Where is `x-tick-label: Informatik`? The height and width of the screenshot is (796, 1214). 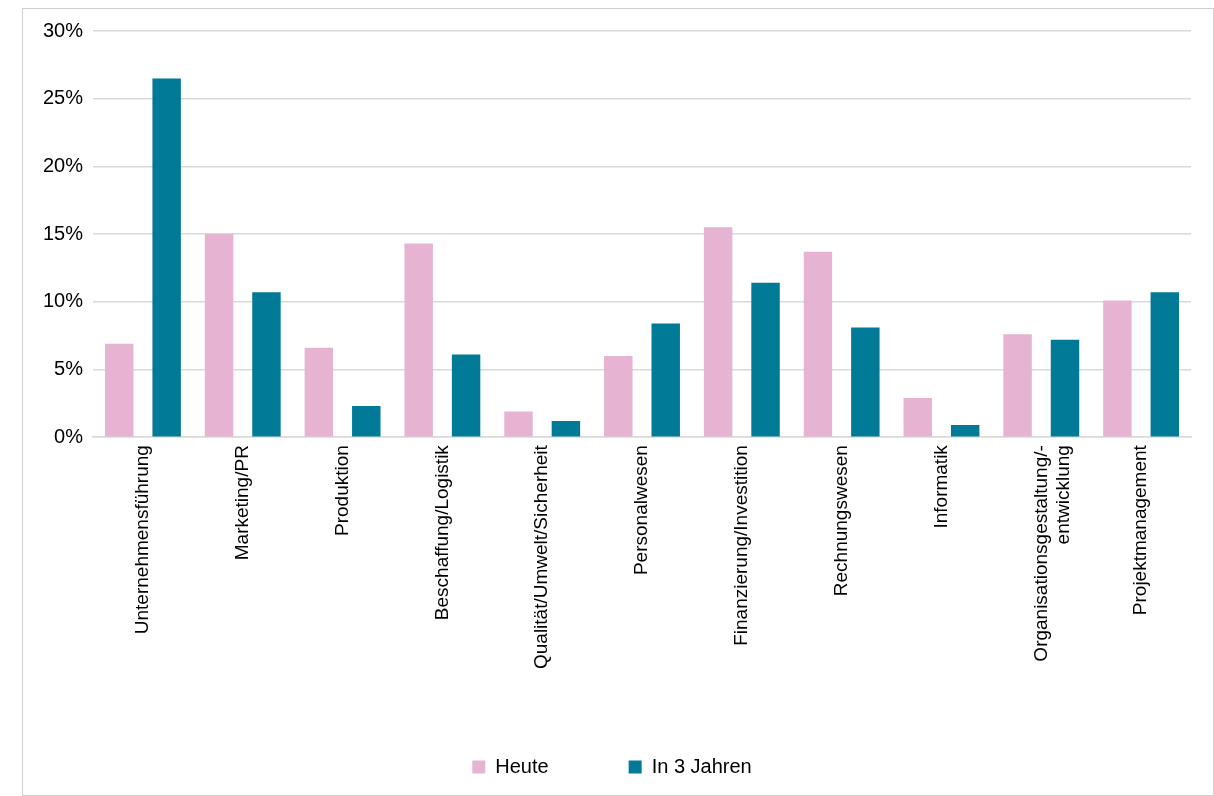 x-tick-label: Informatik is located at coordinates (940, 486).